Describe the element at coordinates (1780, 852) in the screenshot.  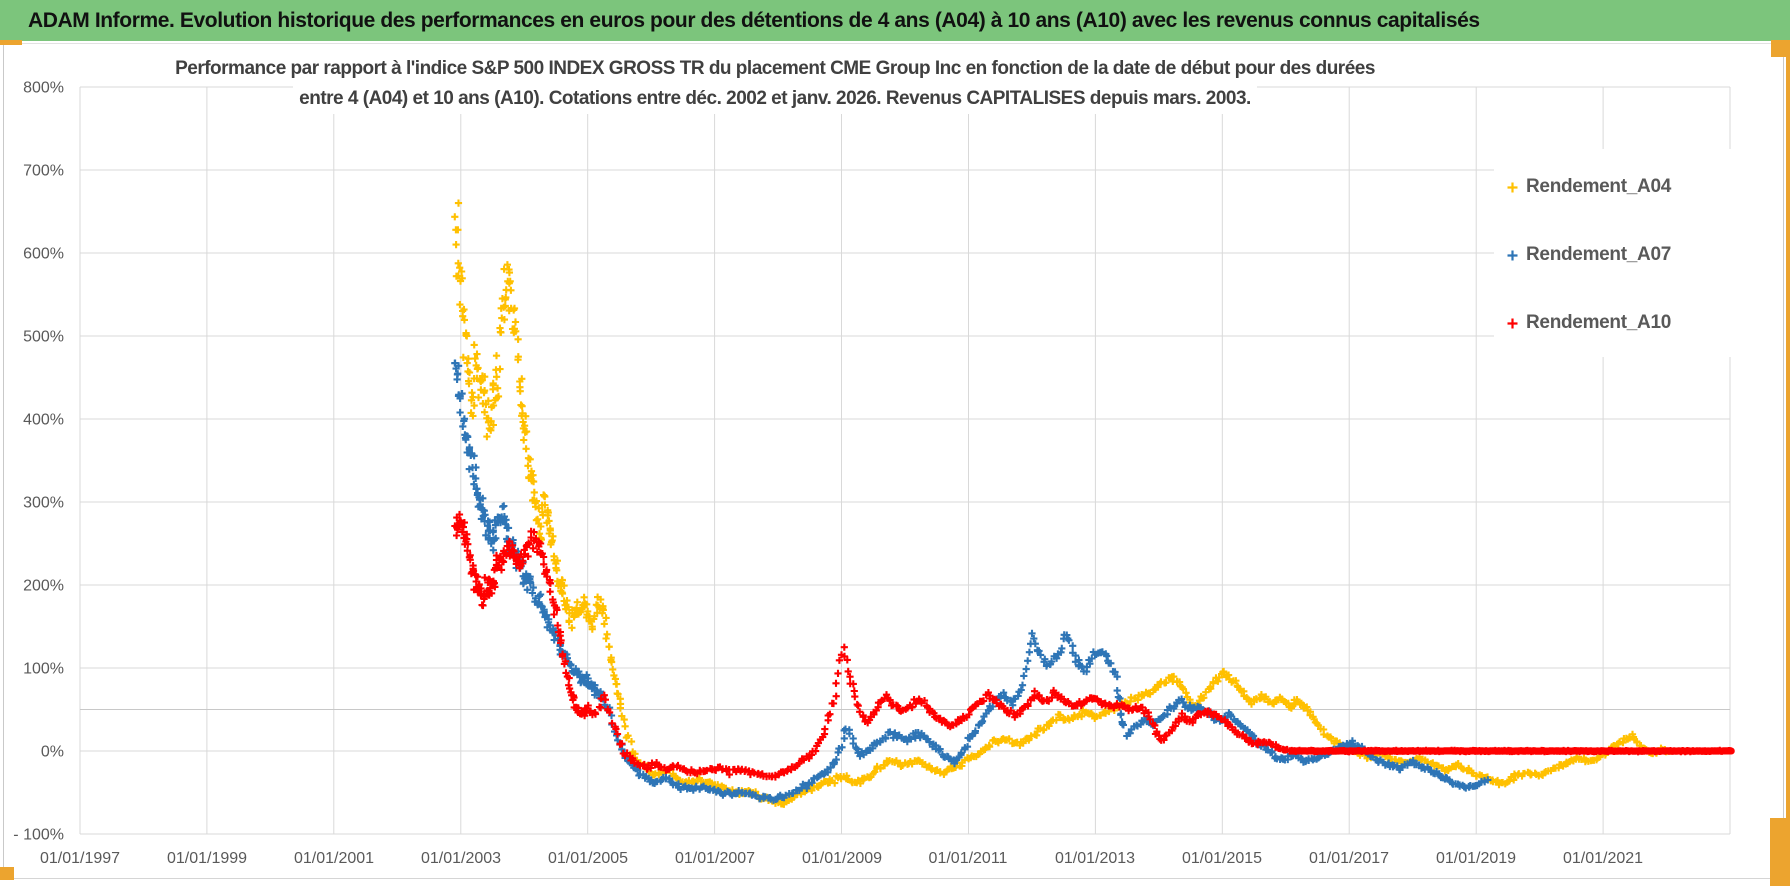
I see `gold-accent-bottom-right` at that location.